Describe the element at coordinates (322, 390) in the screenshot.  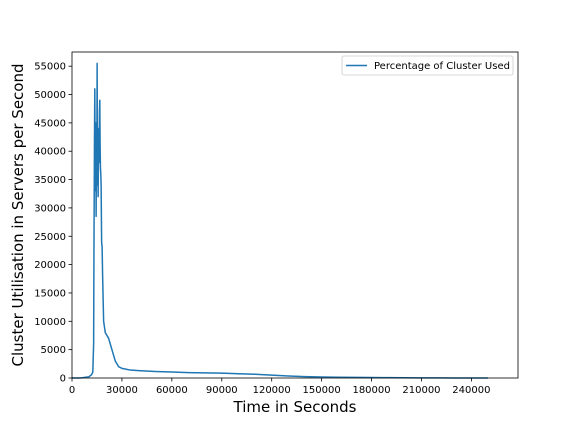
I see `x-tick-label: 150000` at that location.